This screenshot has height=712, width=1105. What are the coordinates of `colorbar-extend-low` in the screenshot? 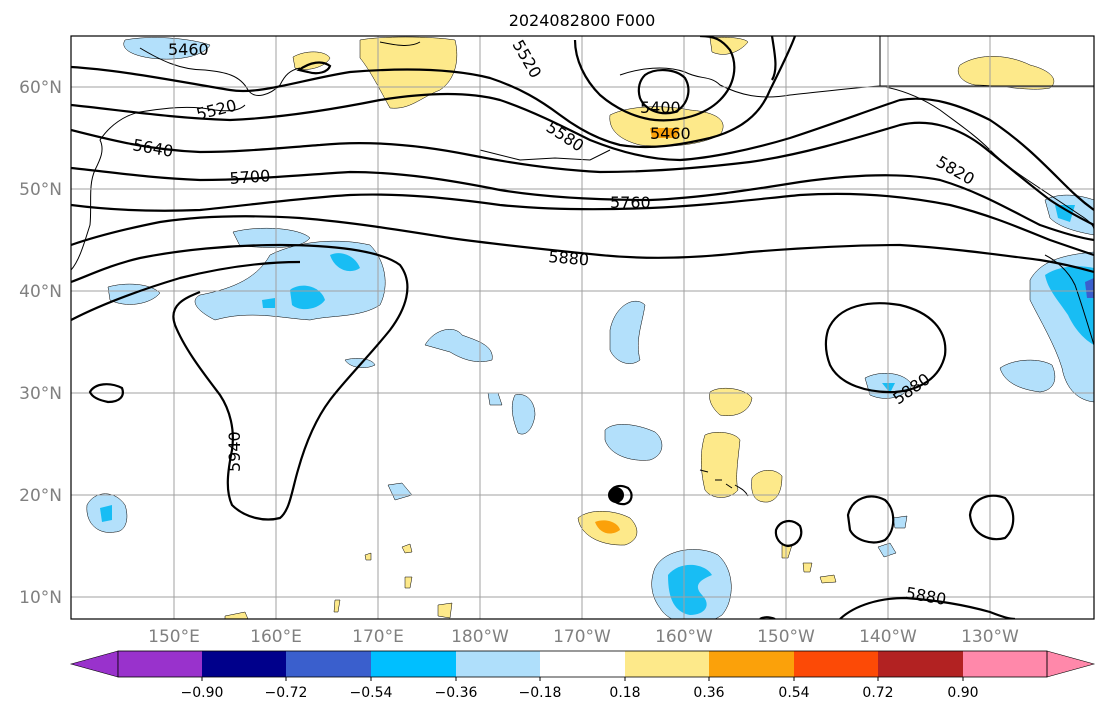 It's located at (94, 664).